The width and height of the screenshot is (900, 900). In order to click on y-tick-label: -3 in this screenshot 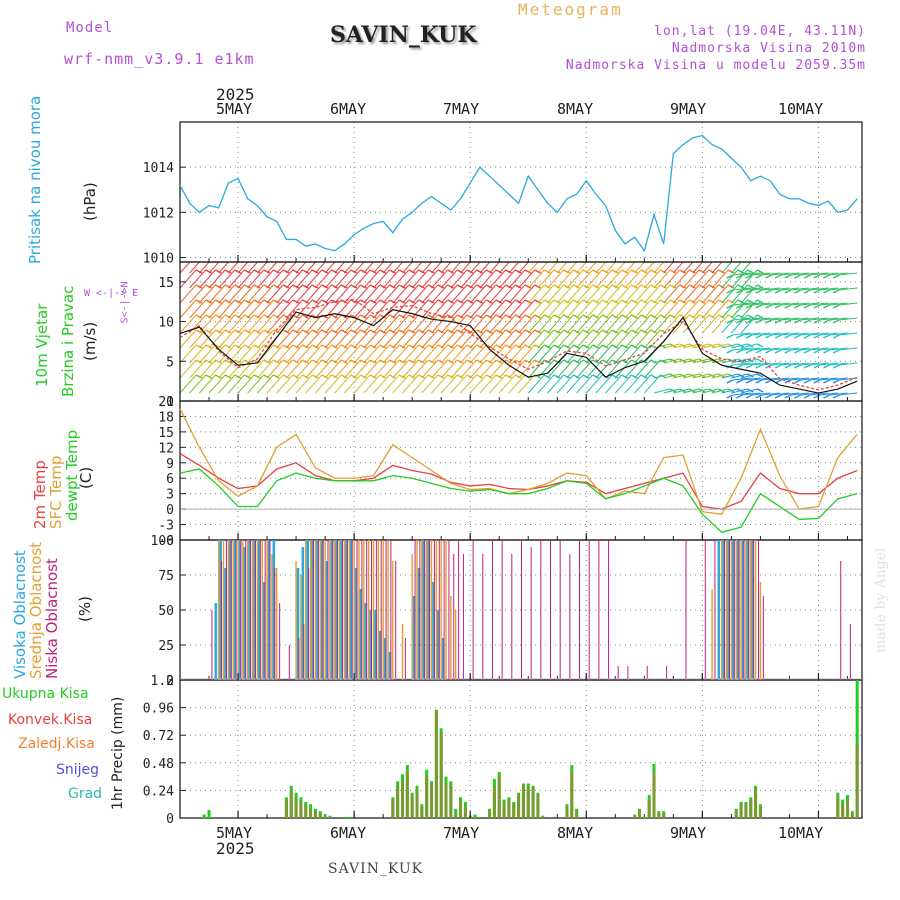, I will do `click(166, 526)`.